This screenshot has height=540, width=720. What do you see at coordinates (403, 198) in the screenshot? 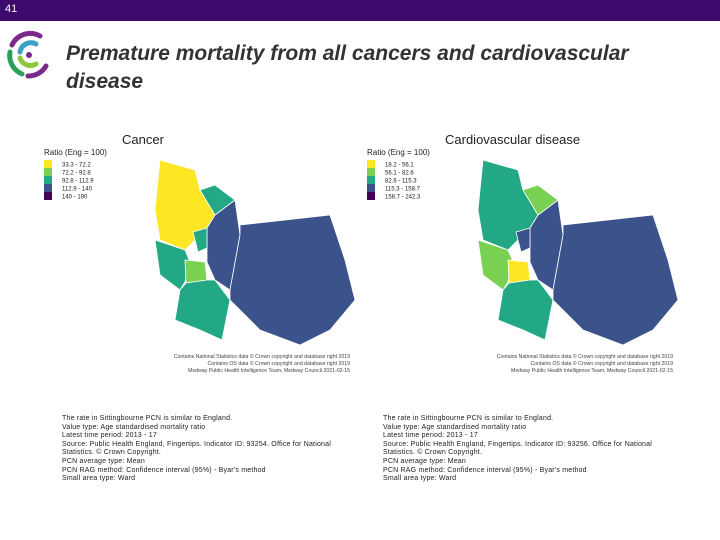
I see `legend-label: 158.7 - 242.3` at bounding box center [403, 198].